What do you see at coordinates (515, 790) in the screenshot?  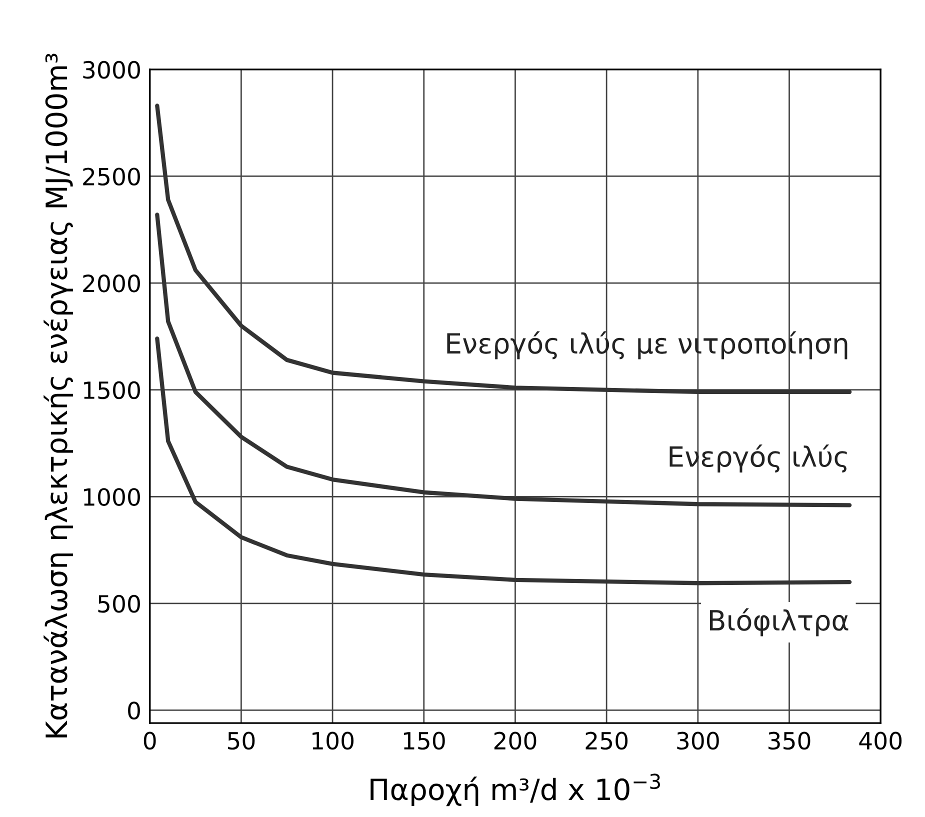 I see `x-axis-title: Παροχή m³/d x 10$^{−3}$` at bounding box center [515, 790].